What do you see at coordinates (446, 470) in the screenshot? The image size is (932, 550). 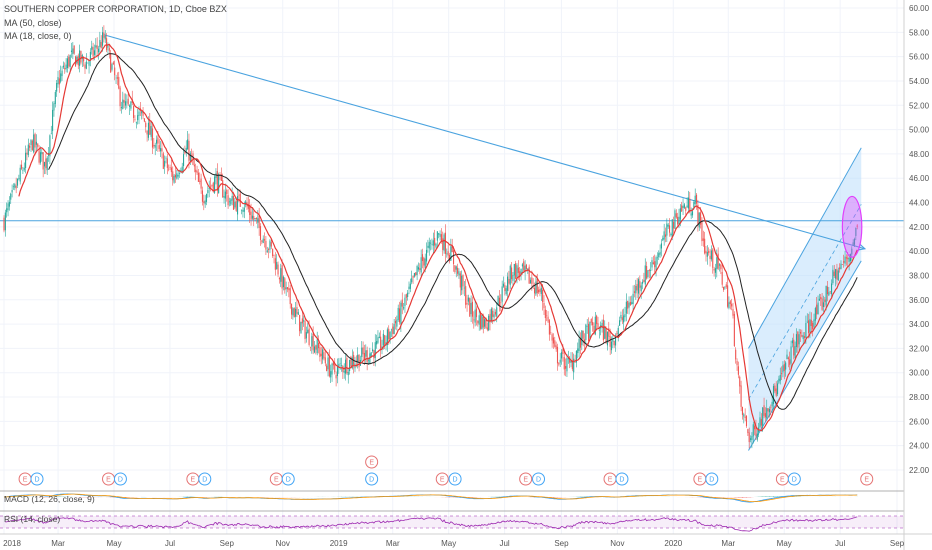 I see `event-markers: E D E D E D E D DEE D E D E D E D E D E` at bounding box center [446, 470].